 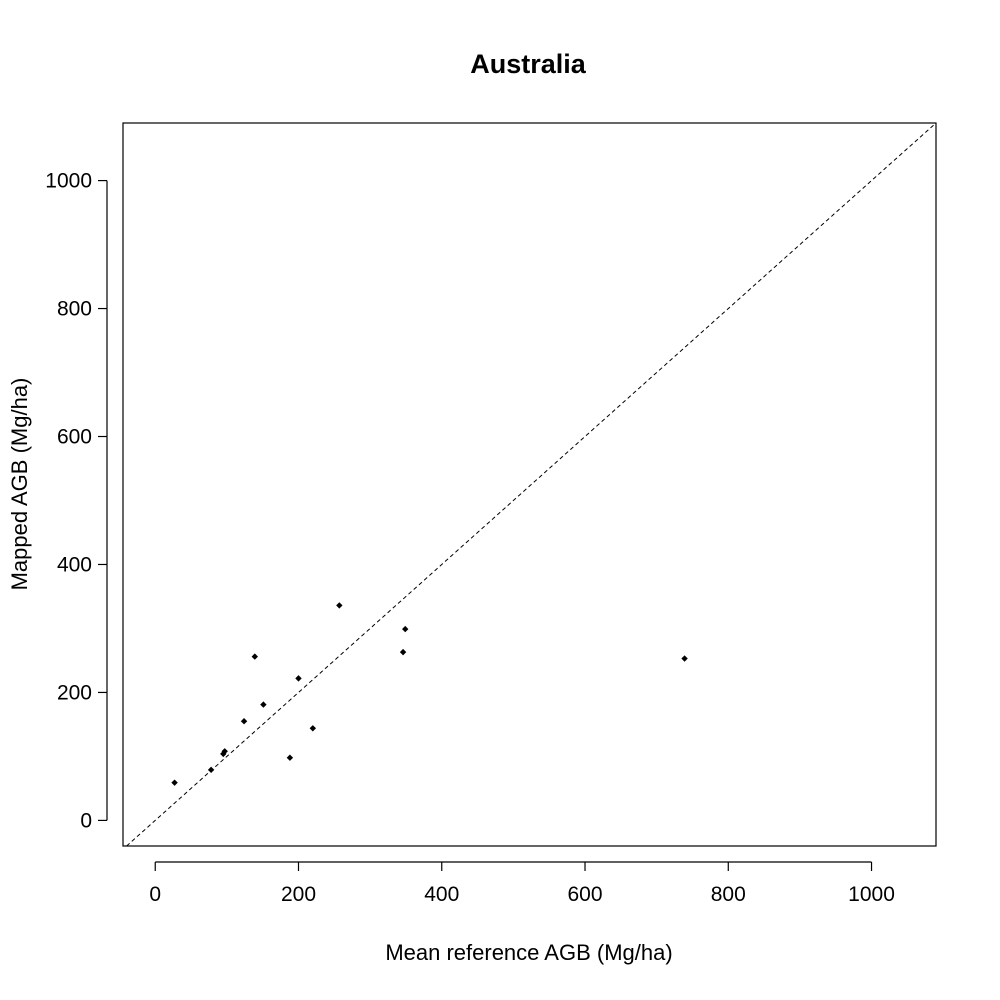 I want to click on y-tick-label: 800, so click(x=74, y=309).